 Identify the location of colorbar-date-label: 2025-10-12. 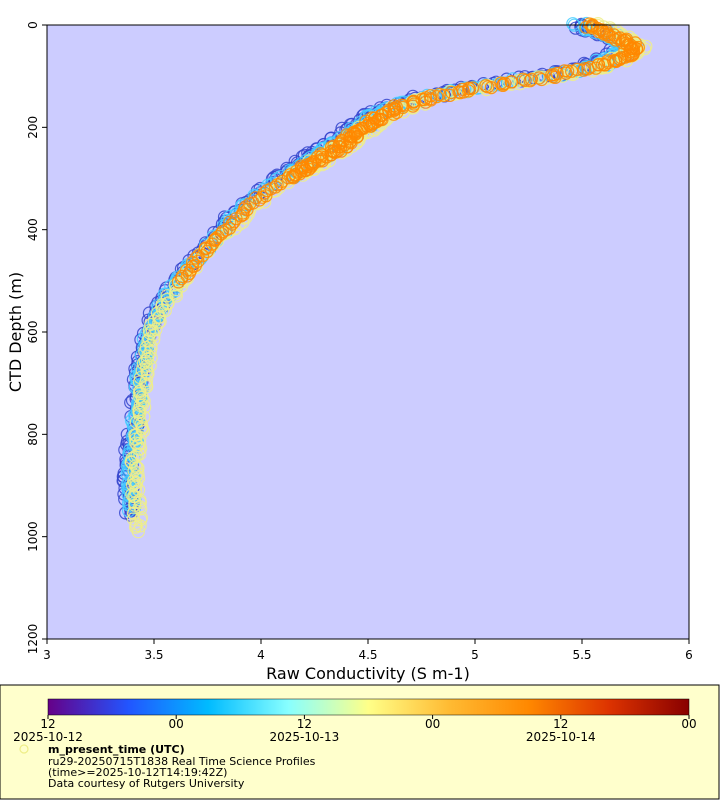
(48, 737).